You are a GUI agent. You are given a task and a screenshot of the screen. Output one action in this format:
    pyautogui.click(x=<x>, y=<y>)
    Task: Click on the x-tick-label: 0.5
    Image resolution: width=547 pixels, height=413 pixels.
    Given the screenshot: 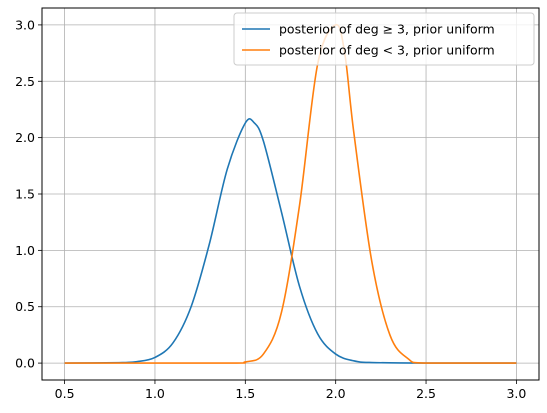 What is the action you would take?
    pyautogui.click(x=65, y=393)
    